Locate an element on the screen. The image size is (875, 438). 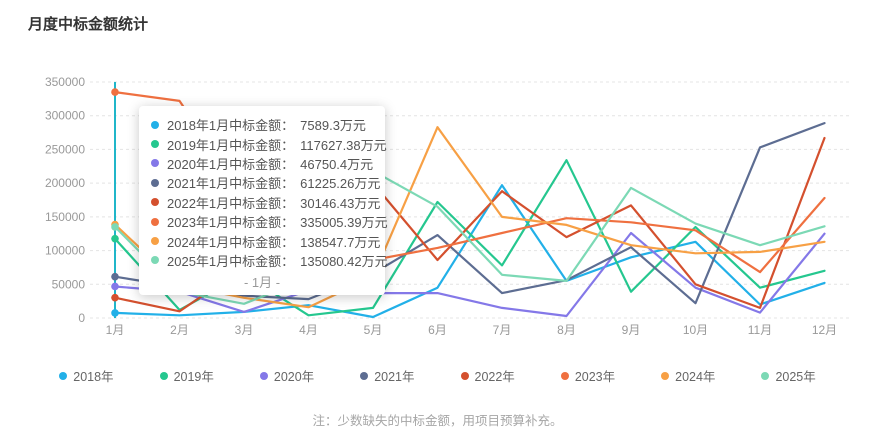
tooltip-value: 46750.4万元 is located at coordinates (337, 164).